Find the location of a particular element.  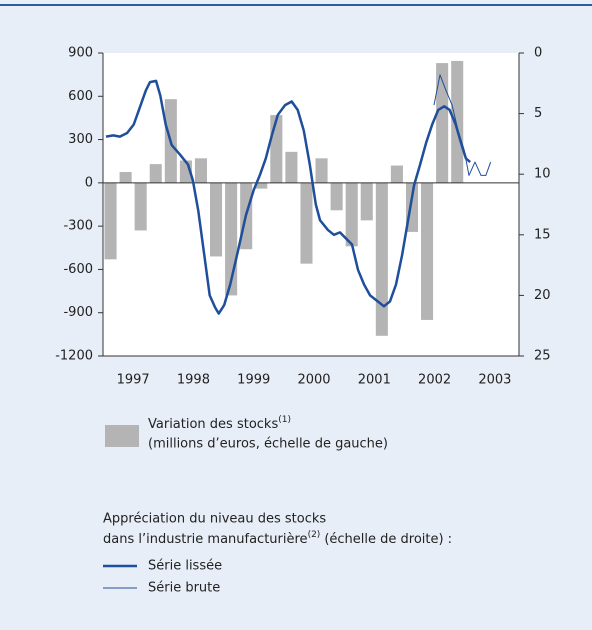

y2-tick-label: 20 is located at coordinates (542, 295).